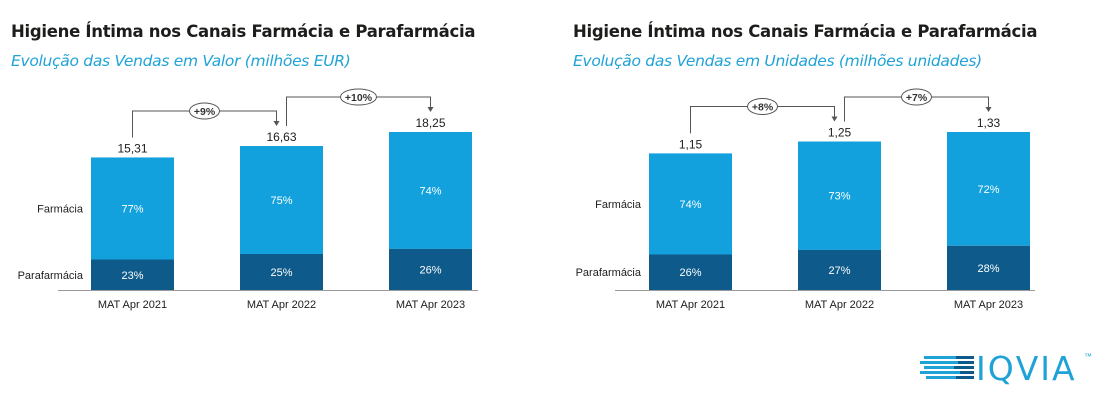 This screenshot has width=1113, height=408. What do you see at coordinates (840, 133) in the screenshot?
I see `total-label: 1,25` at bounding box center [840, 133].